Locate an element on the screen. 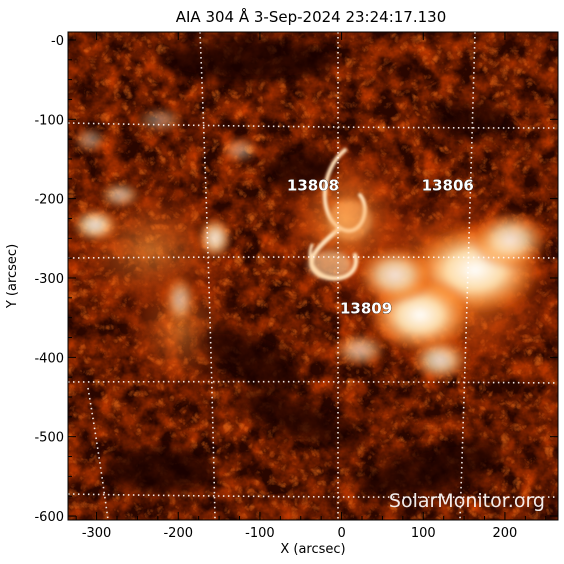  active-region-label: 13809 is located at coordinates (366, 309).